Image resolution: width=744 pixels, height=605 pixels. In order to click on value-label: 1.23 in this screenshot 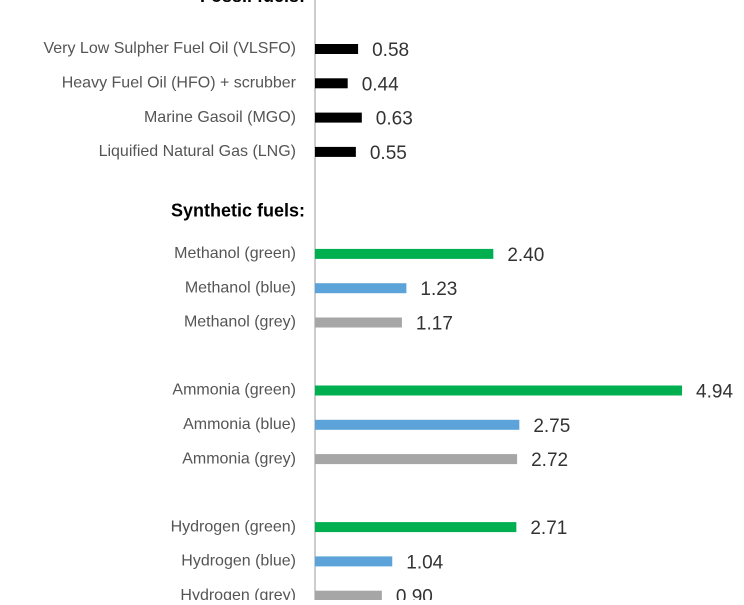, I will do `click(438, 289)`.